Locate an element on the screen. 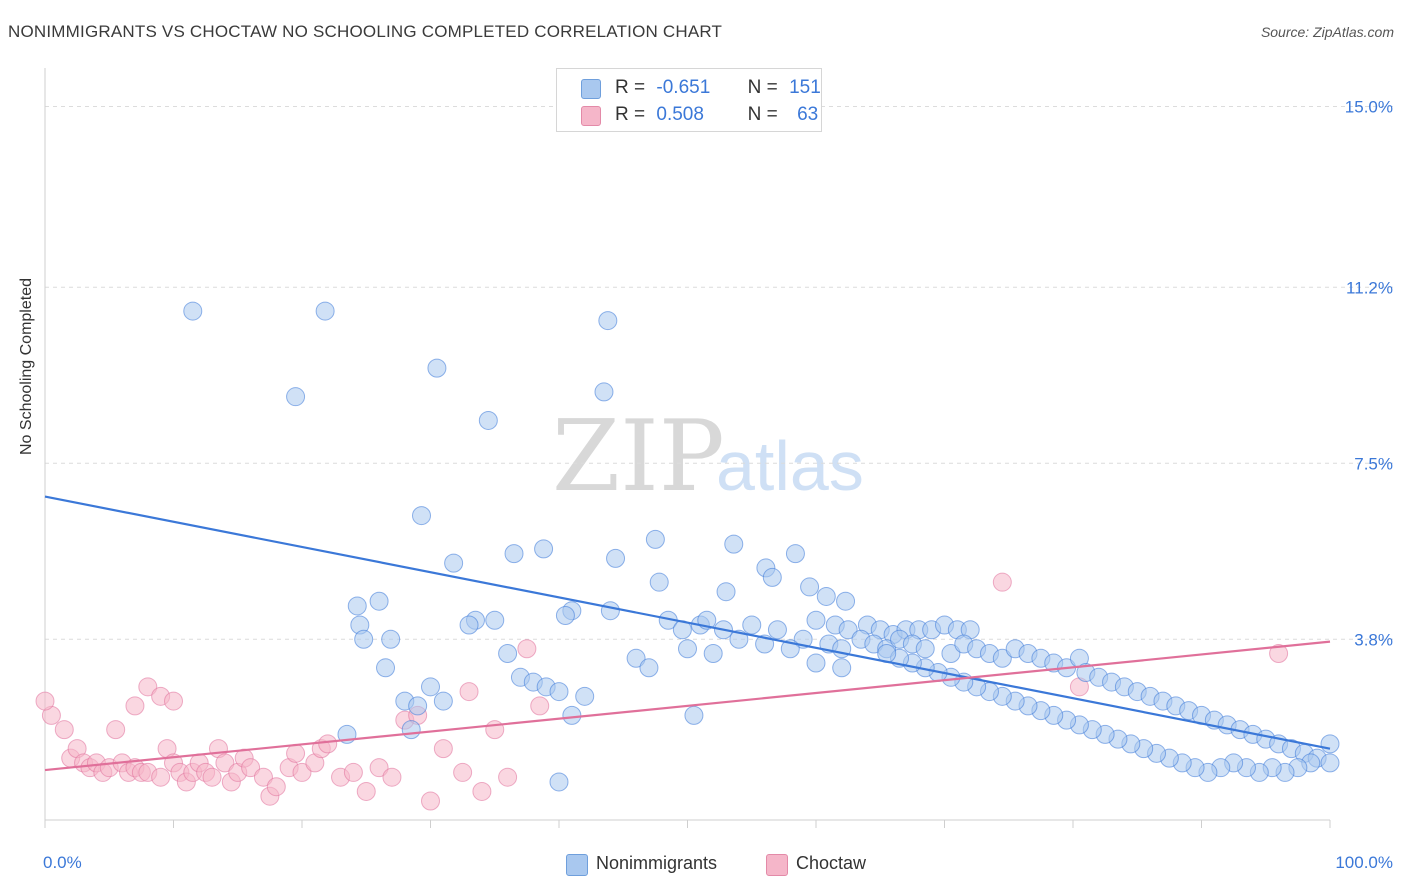  r-label: R = is located at coordinates (630, 114).